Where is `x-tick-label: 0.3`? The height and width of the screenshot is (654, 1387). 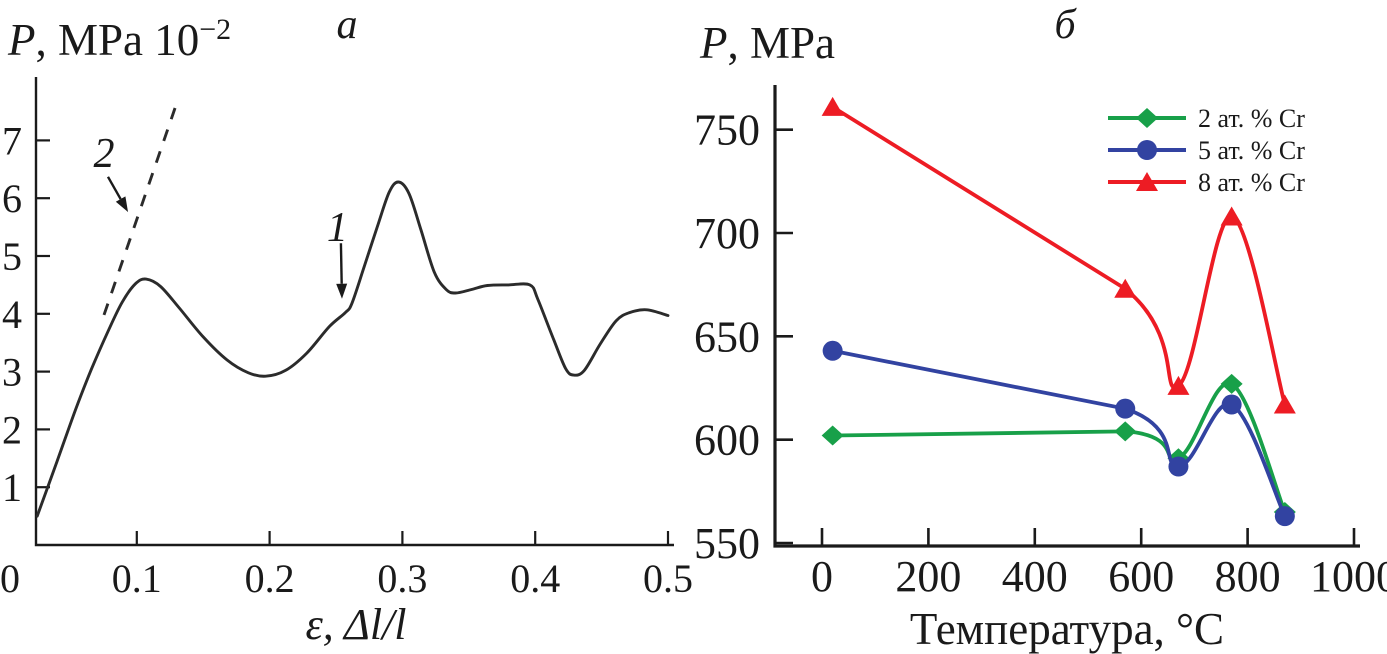
x-tick-label: 0.3 is located at coordinates (402, 578).